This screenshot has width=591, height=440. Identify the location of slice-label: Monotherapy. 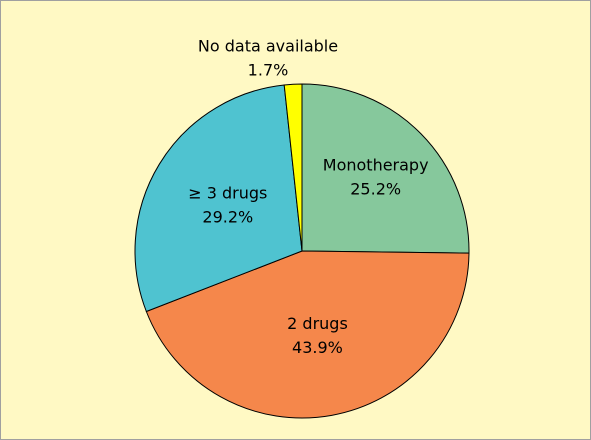
(376, 165).